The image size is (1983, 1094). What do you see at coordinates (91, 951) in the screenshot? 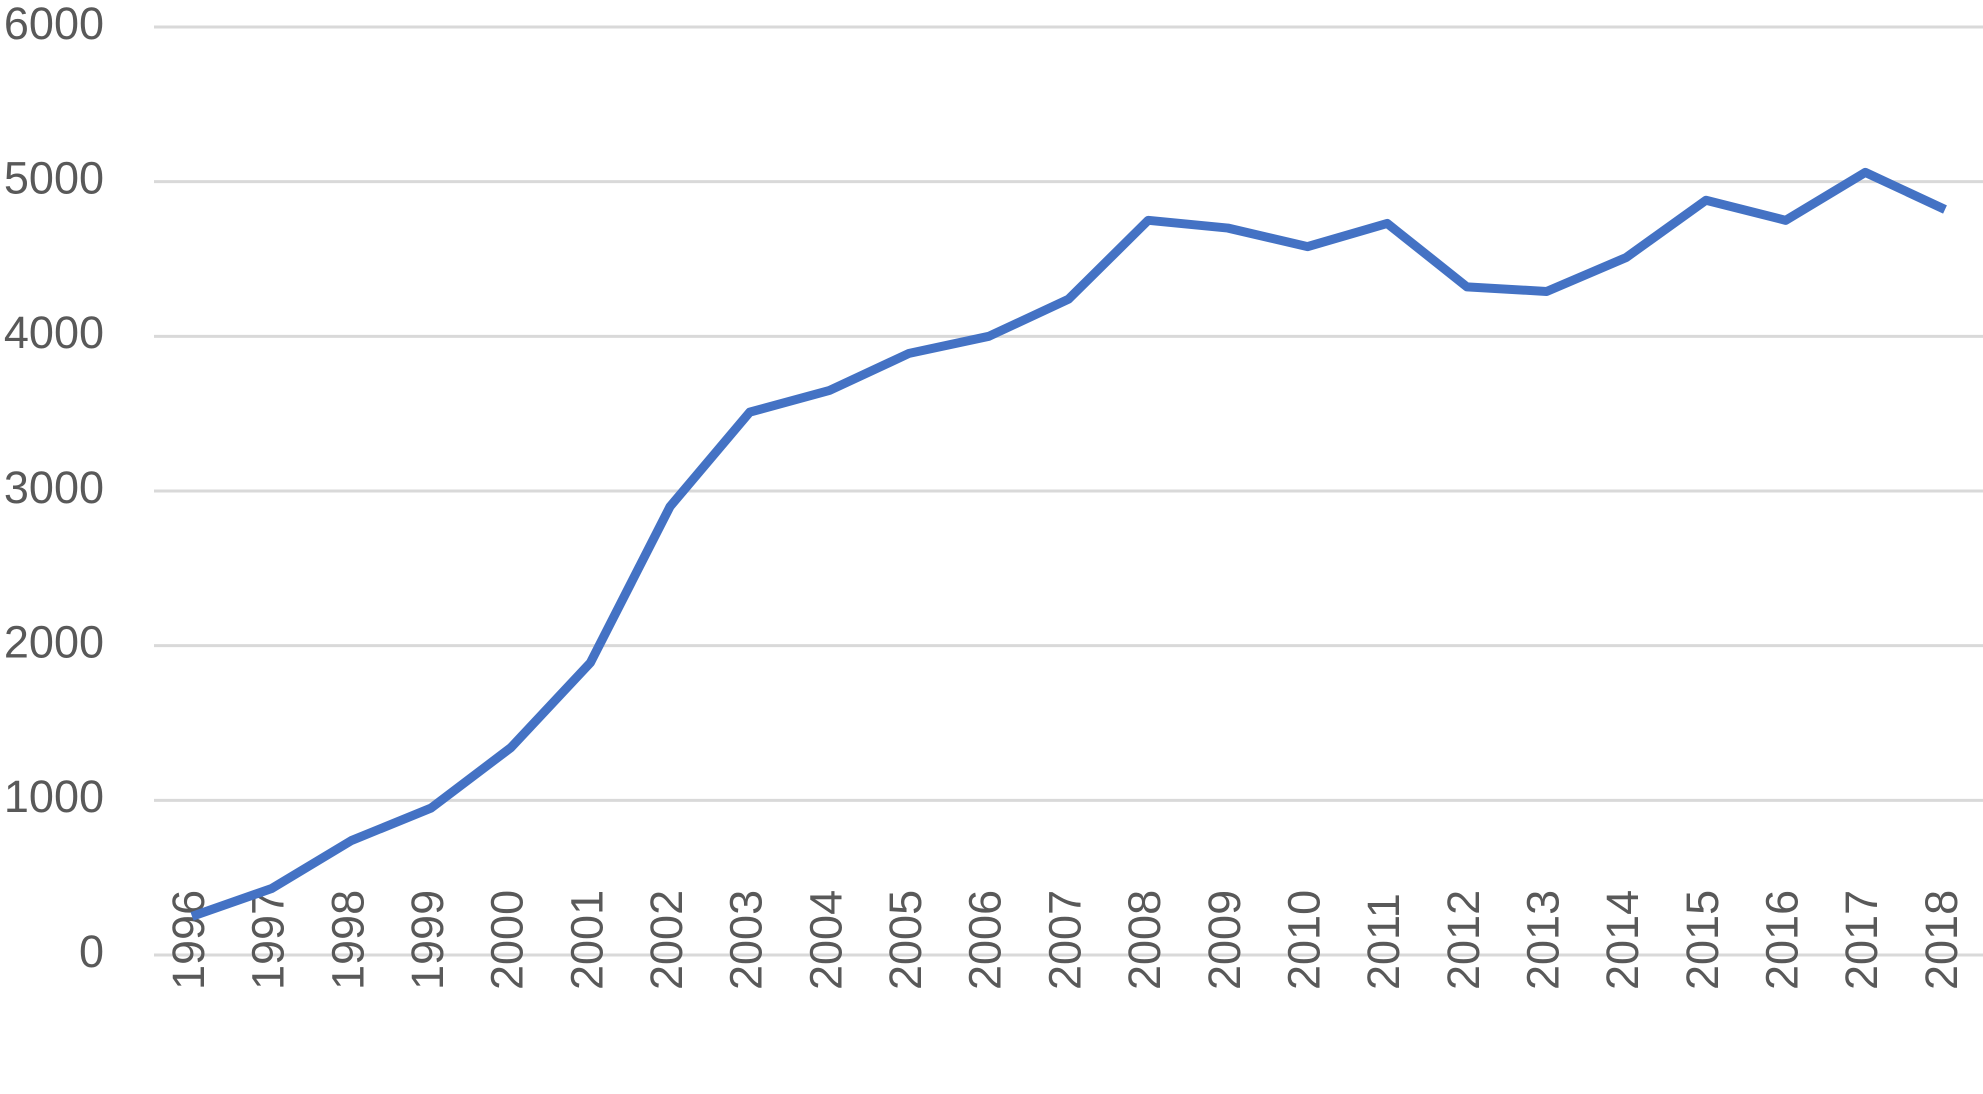
I see `y-tick-label: 0` at bounding box center [91, 951].